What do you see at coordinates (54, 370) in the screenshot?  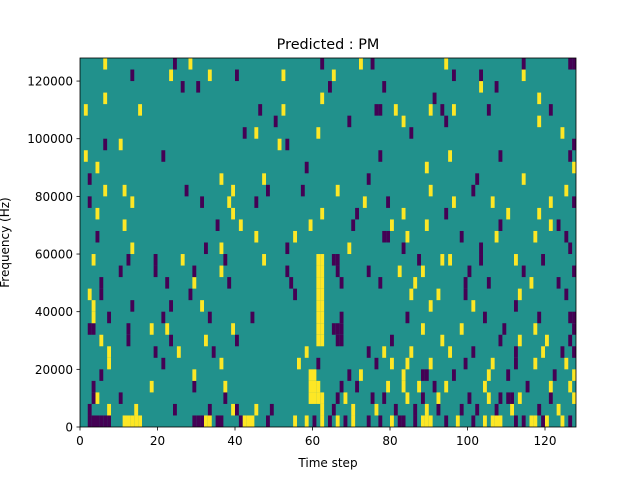 I see `y-tick-label: 20000` at bounding box center [54, 370].